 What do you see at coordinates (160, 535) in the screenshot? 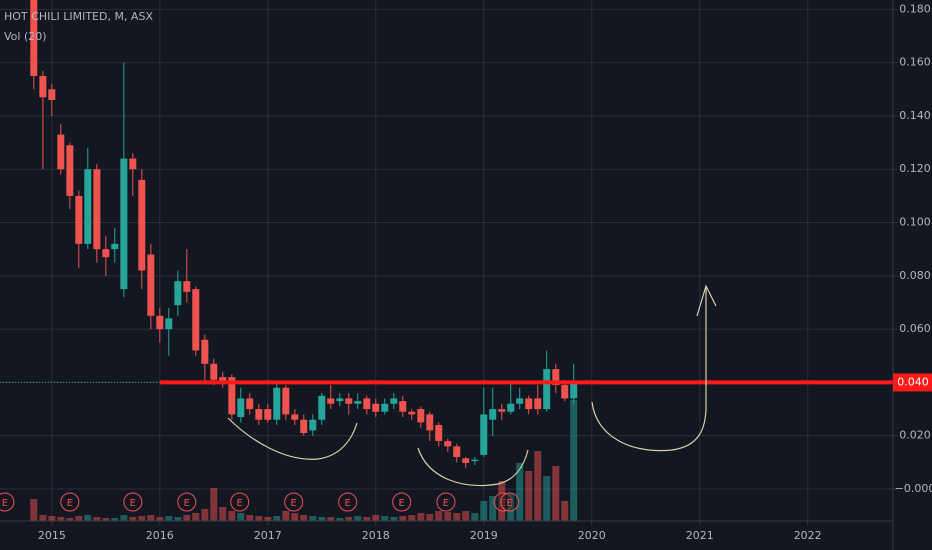
I see `x-tick-label: 2016` at bounding box center [160, 535].